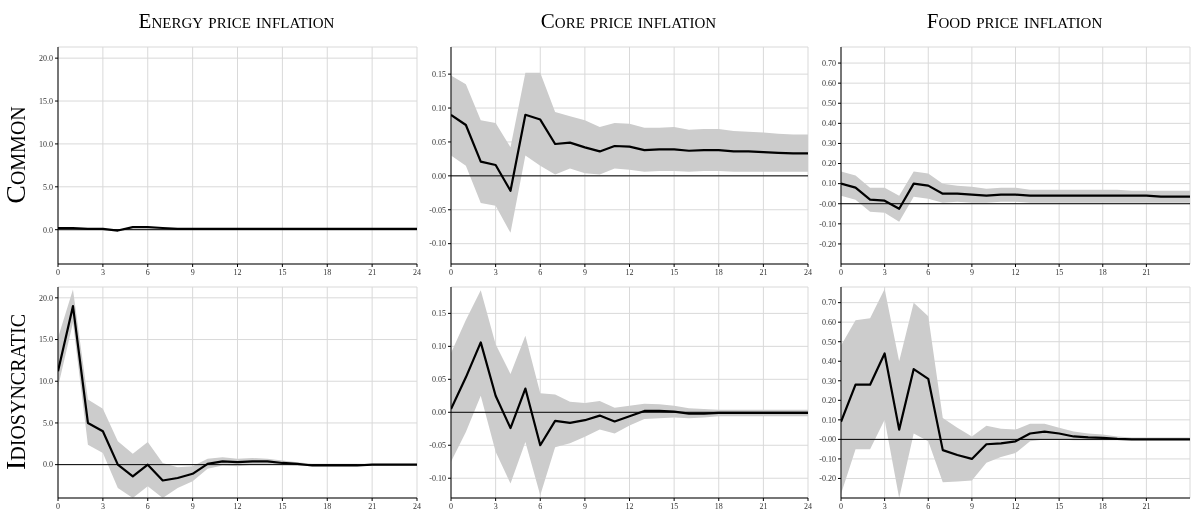 This screenshot has height=512, width=1192. What do you see at coordinates (628, 21) in the screenshot?
I see `chart-title: Core price inflation` at bounding box center [628, 21].